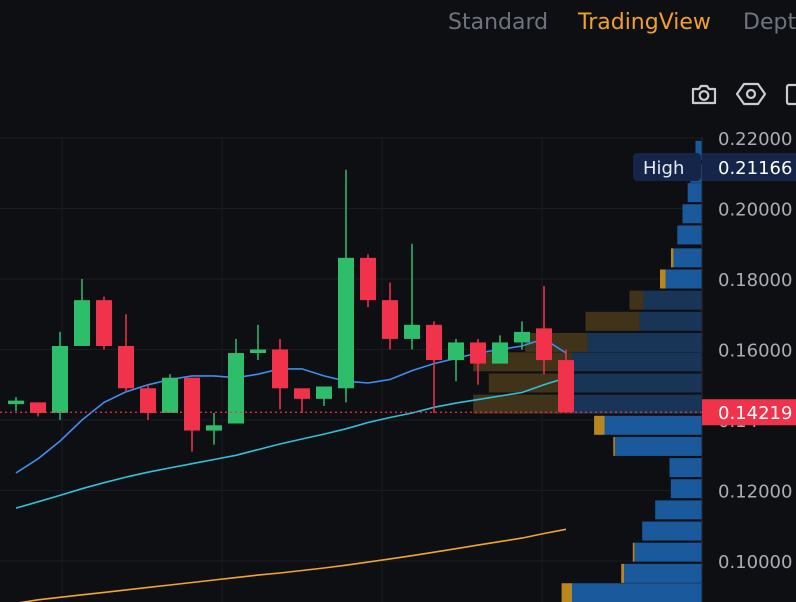  I want to click on high-value-tag, so click(749, 167).